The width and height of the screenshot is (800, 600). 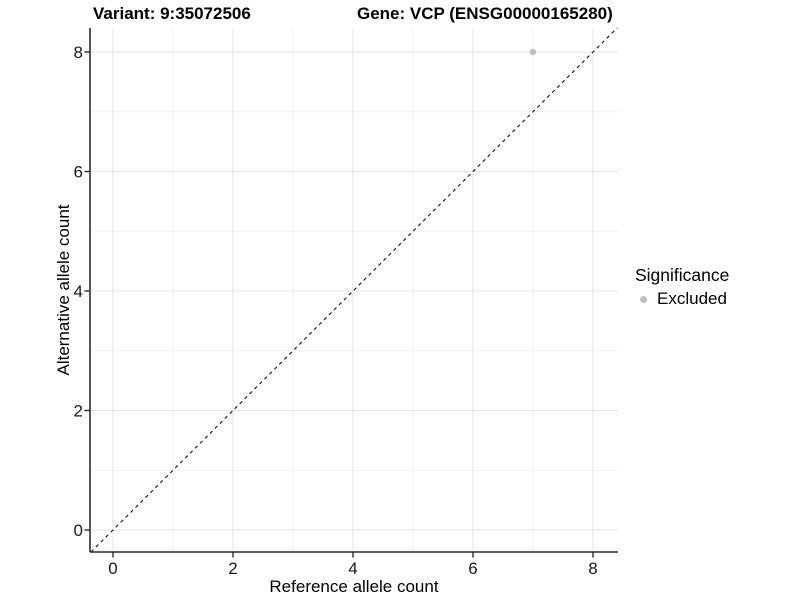 I want to click on x-tick-label: 6, so click(x=472, y=568).